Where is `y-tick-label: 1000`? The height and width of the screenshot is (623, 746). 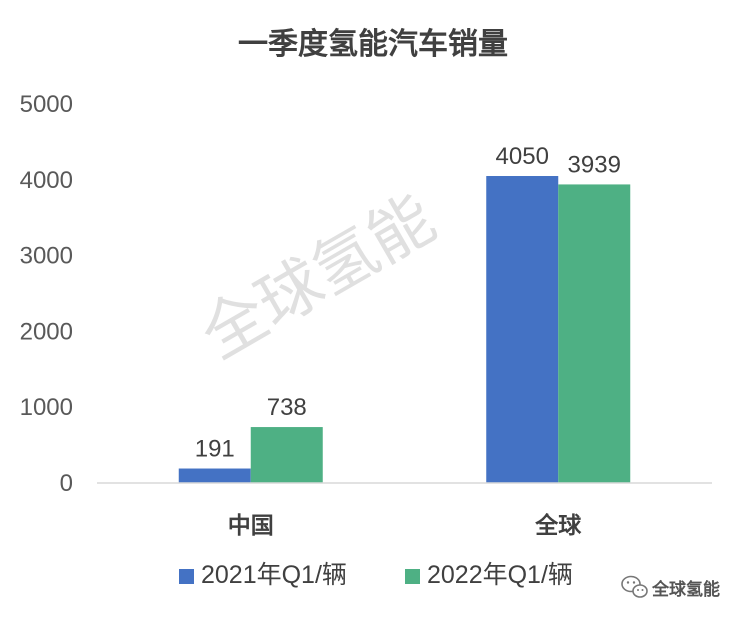
y-tick-label: 1000 is located at coordinates (46, 407).